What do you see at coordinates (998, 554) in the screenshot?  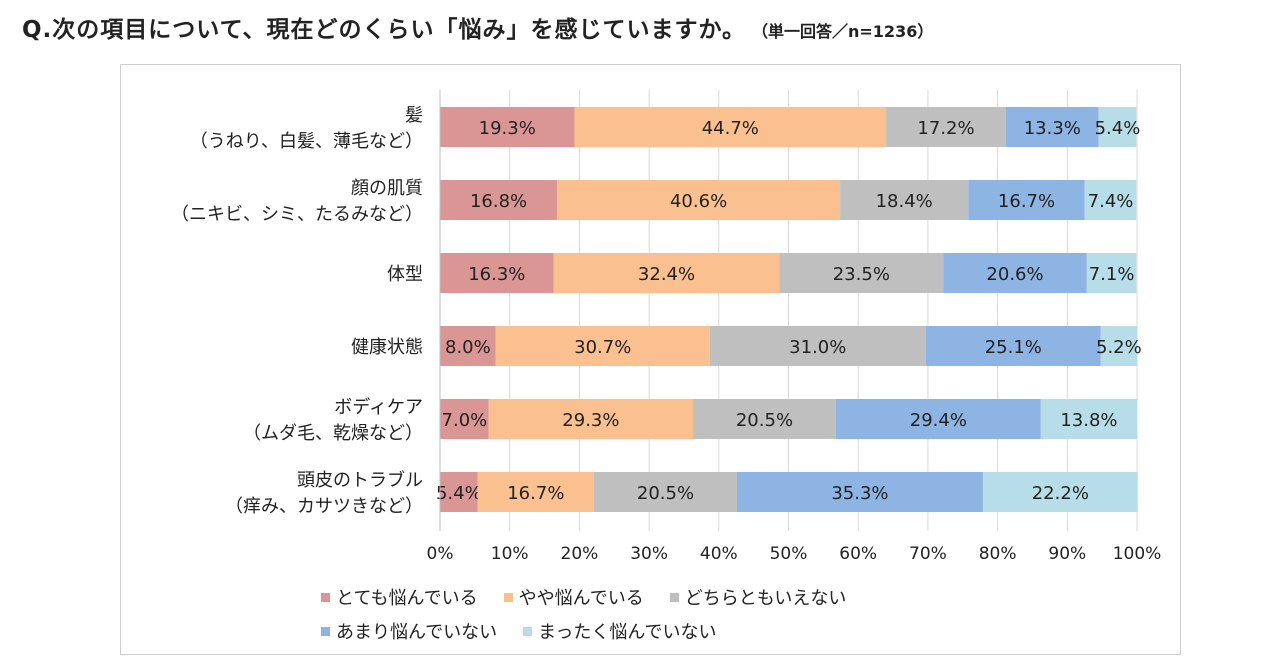 I see `x-tick-label: 80%` at bounding box center [998, 554].